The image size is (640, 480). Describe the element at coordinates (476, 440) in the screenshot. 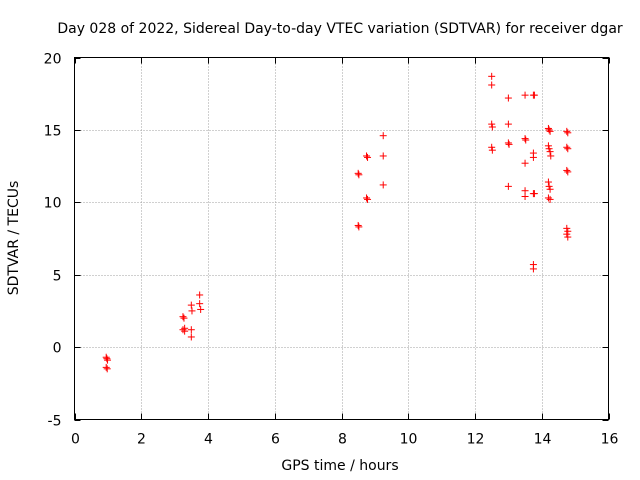

I see `x-tick-label: 12` at that location.